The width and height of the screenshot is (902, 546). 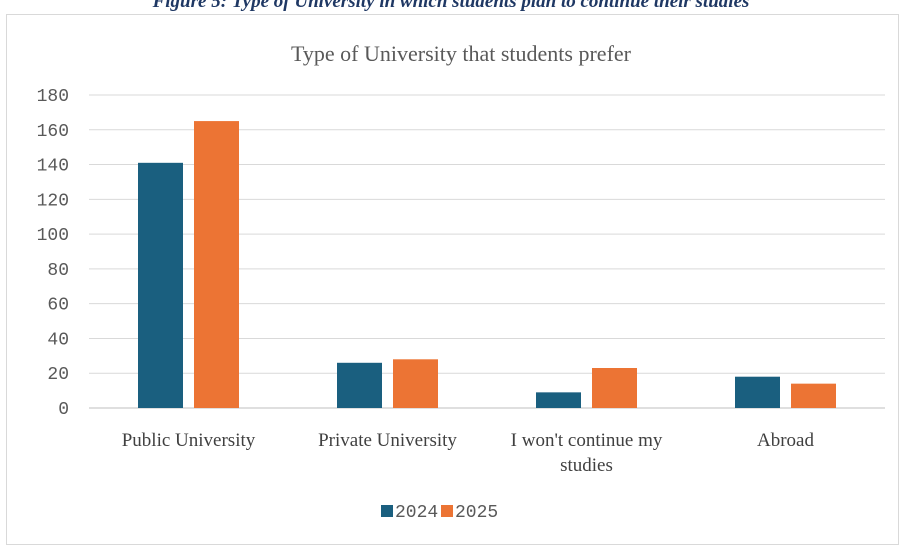 What do you see at coordinates (63, 410) in the screenshot?
I see `y-tick-label: 0` at bounding box center [63, 410].